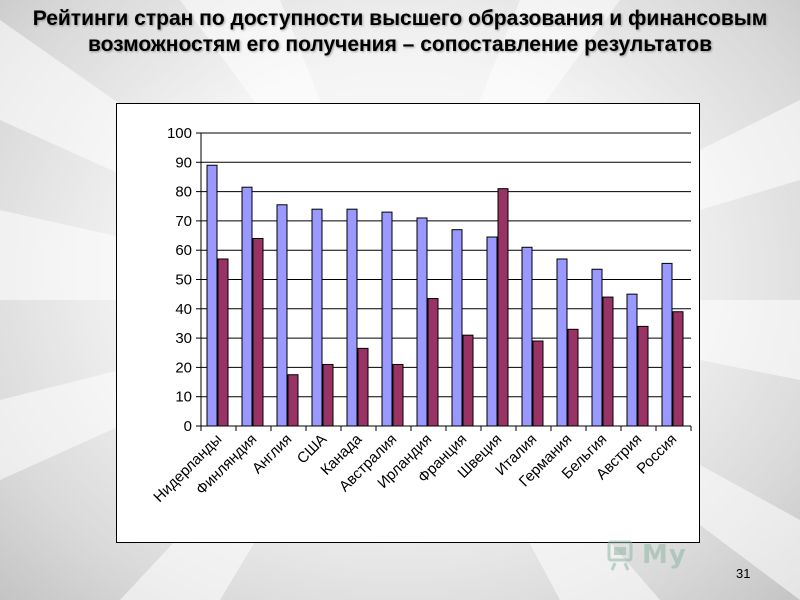 This screenshot has width=800, height=600. Describe the element at coordinates (183, 221) in the screenshot. I see `y-tick-label: 70` at that location.